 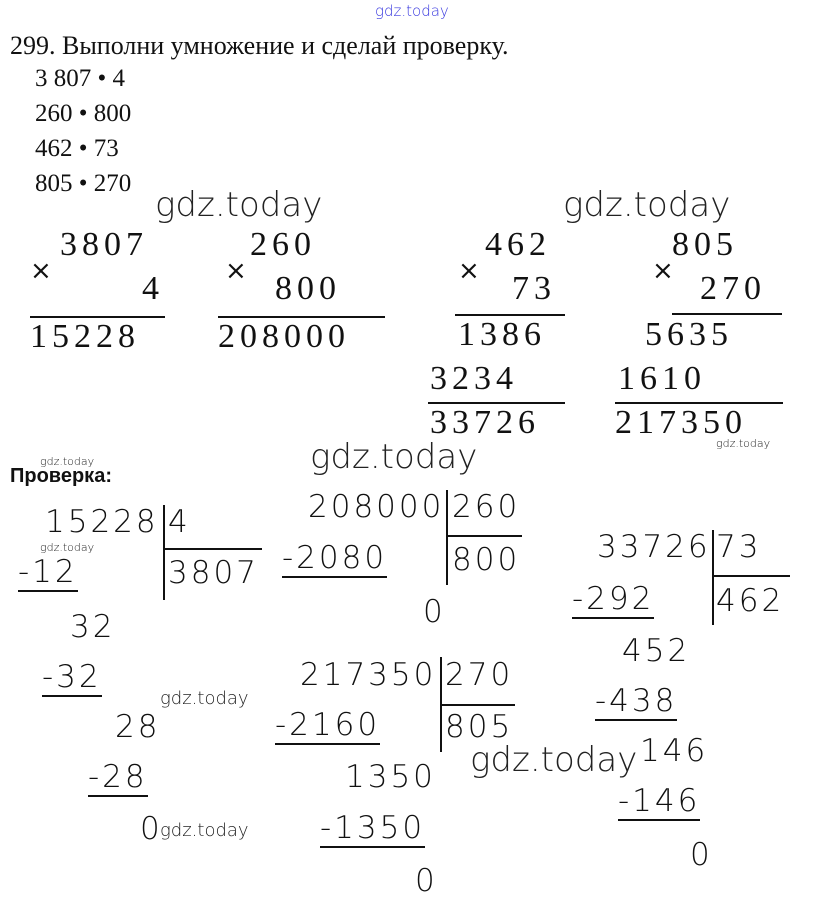 What do you see at coordinates (83, 183) in the screenshot?
I see `expression: 805 • 270` at bounding box center [83, 183].